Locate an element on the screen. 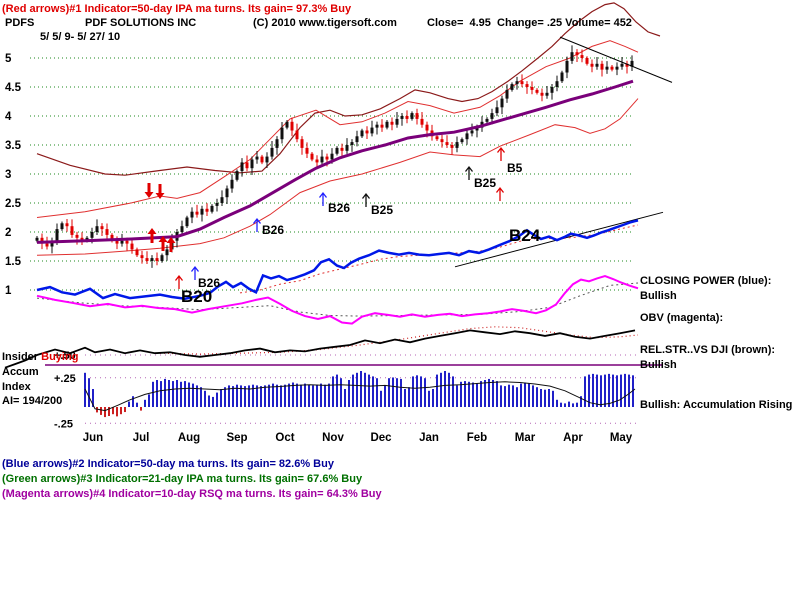  insider-buying-label: Insider Buying is located at coordinates (40, 357).